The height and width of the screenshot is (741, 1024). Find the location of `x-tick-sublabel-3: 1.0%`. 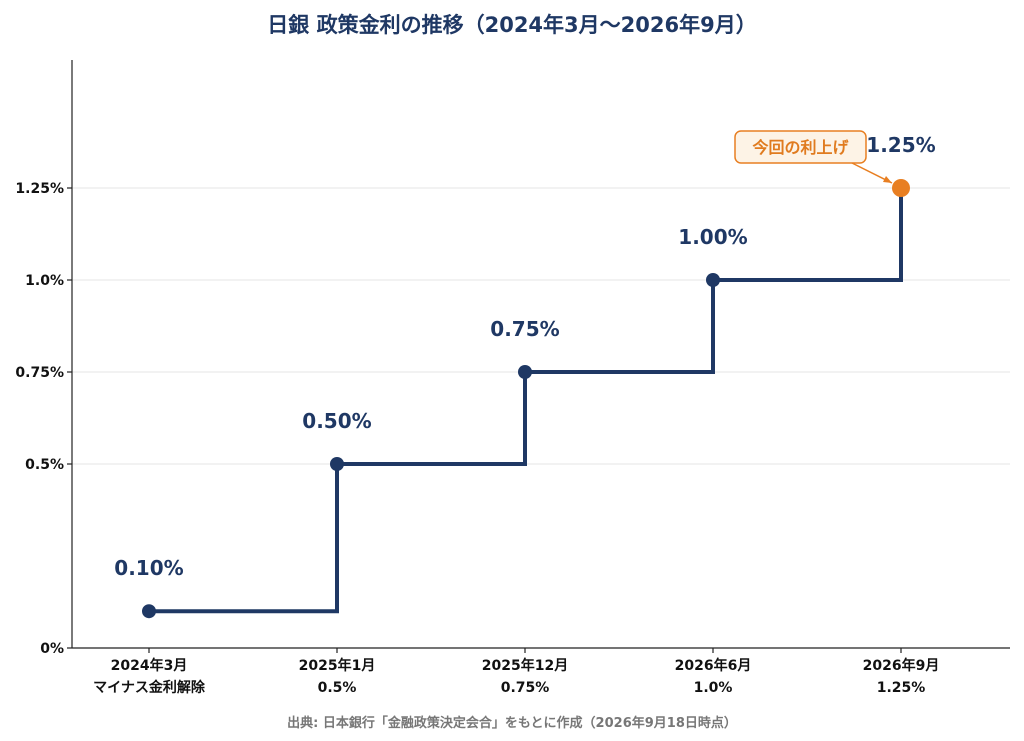

x-tick-sublabel-3: 1.0% is located at coordinates (713, 688).